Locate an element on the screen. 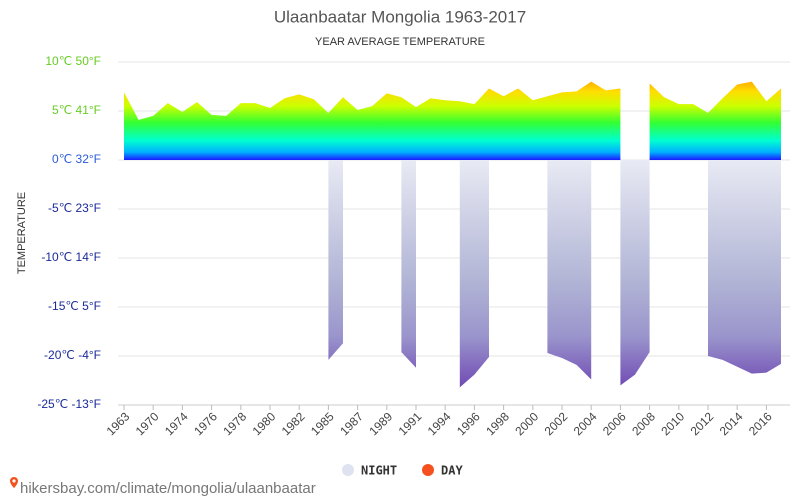 Image resolution: width=800 pixels, height=500 pixels. x-tick-label: 1980 is located at coordinates (264, 423).